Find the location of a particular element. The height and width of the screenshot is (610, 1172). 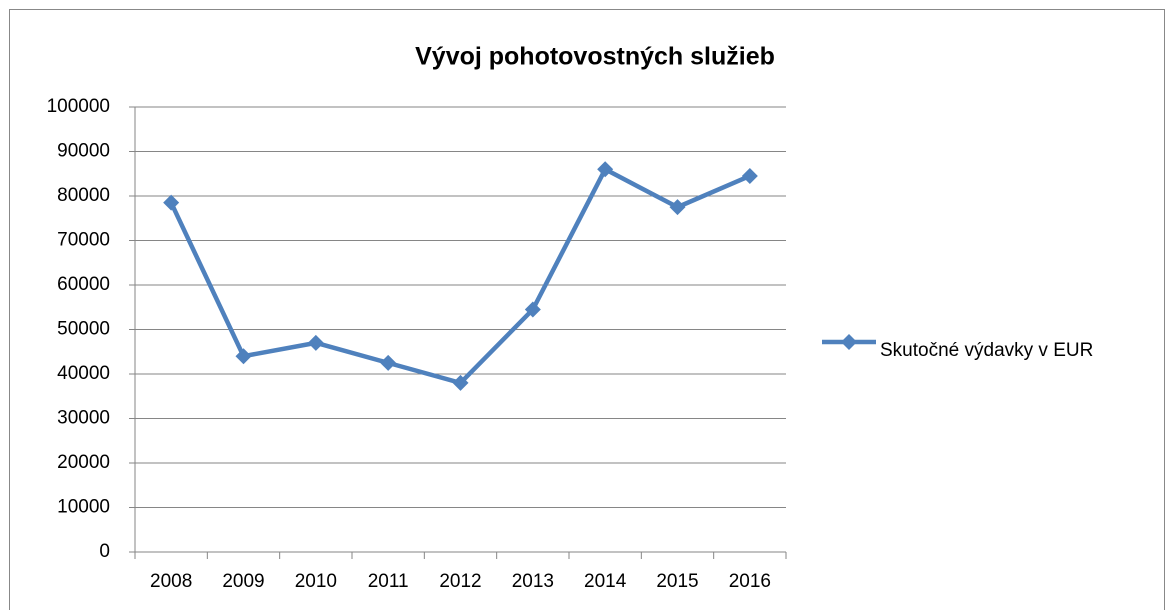

x-tick-label: 2011 is located at coordinates (388, 581).